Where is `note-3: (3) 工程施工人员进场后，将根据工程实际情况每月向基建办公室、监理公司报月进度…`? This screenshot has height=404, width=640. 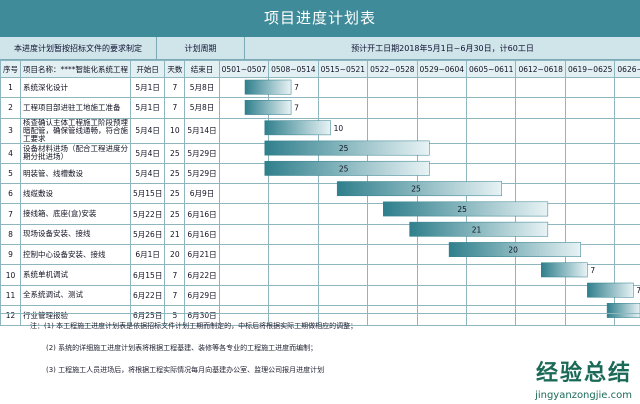 note-3: (3) 工程施工人员进场后，将根据工程实际情况每月向基建办公室、监理公司报月进度… is located at coordinates (185, 370).